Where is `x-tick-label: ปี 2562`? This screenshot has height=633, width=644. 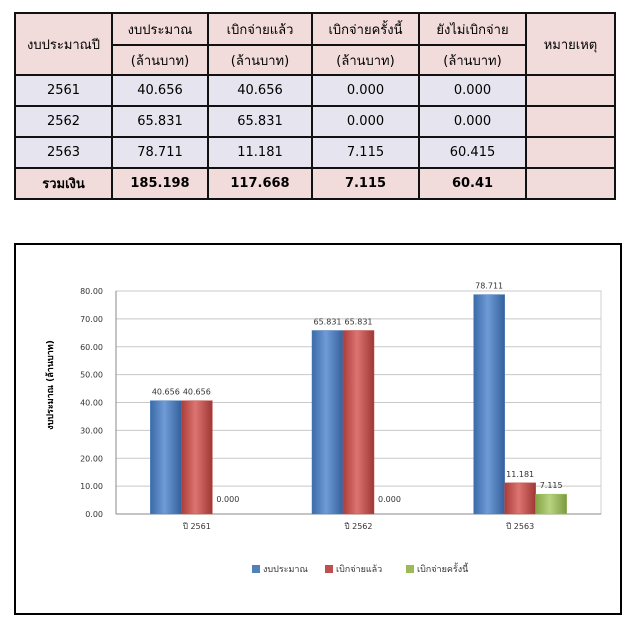
x-tick-label: ปี 2562 is located at coordinates (358, 526).